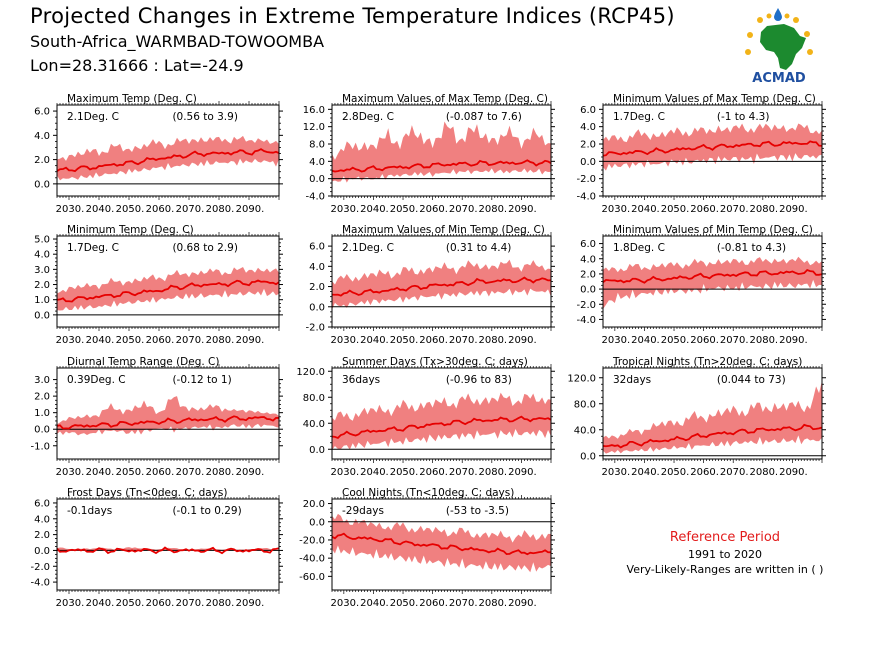 The image size is (879, 659). I want to click on y-tick-label: 3.0, so click(42, 380).